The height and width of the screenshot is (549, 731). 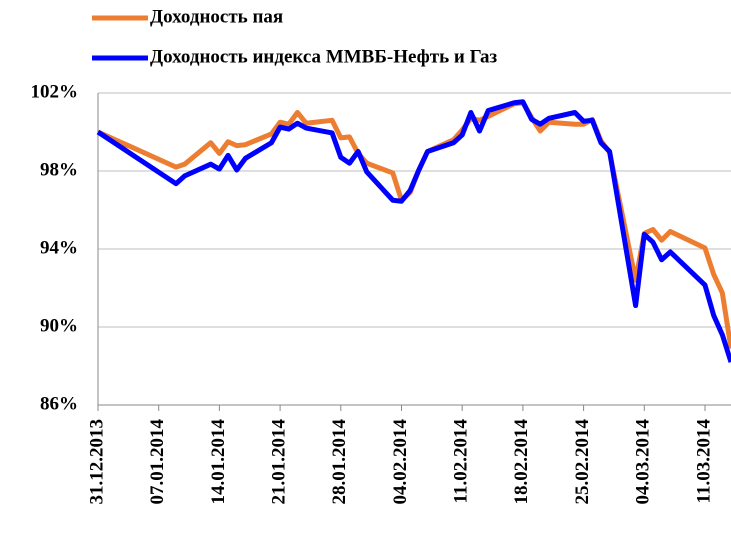 What do you see at coordinates (55, 91) in the screenshot?
I see `y-tick-label: 102%` at bounding box center [55, 91].